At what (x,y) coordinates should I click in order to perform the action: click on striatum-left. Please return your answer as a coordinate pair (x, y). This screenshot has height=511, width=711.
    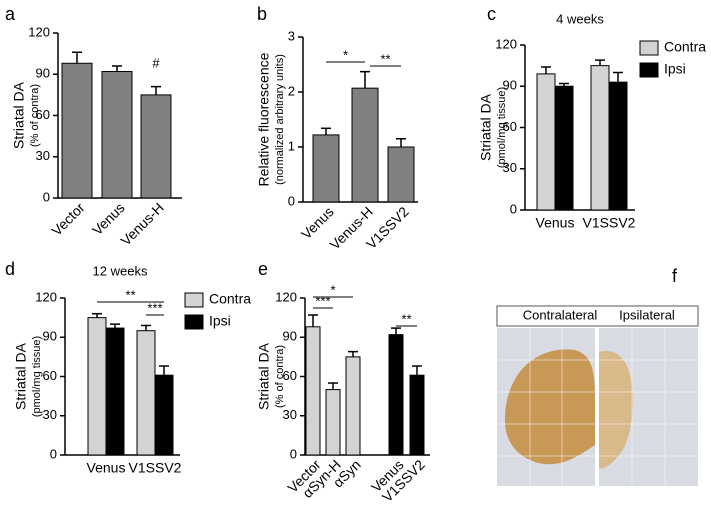
    Looking at the image, I should click on (550, 407).